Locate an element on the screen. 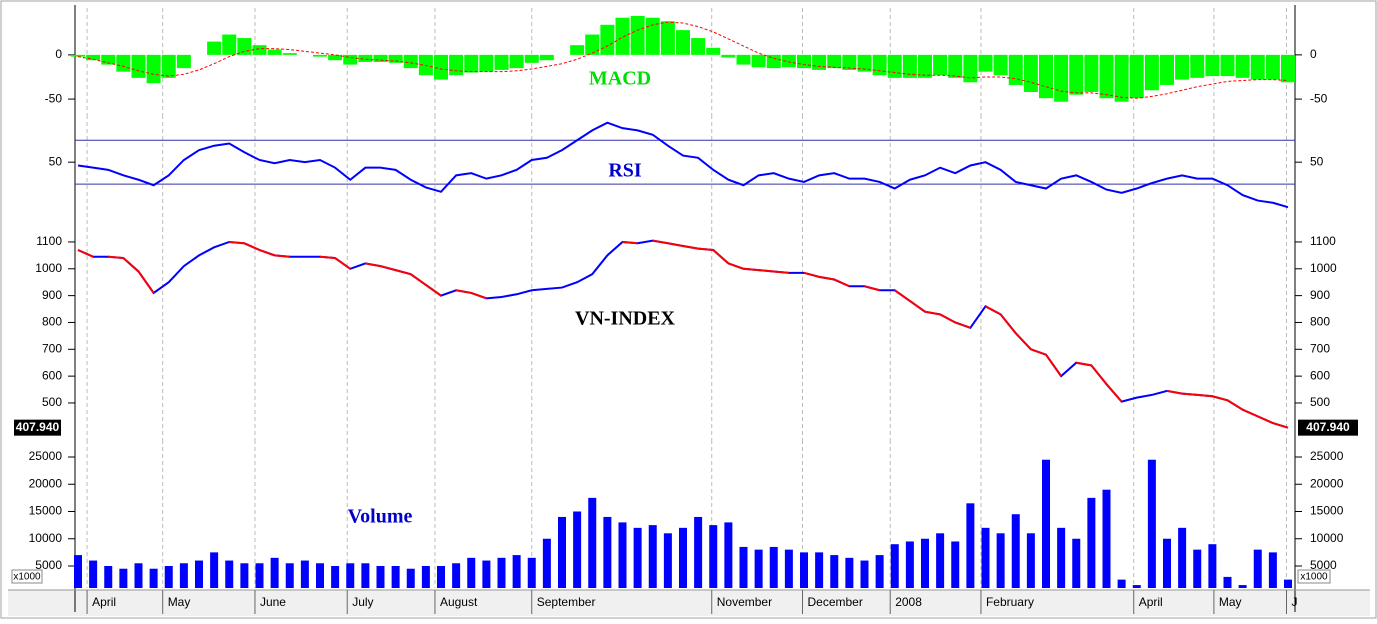 Image resolution: width=1377 pixels, height=624 pixels. y-tick-label: -50 is located at coordinates (54, 98).